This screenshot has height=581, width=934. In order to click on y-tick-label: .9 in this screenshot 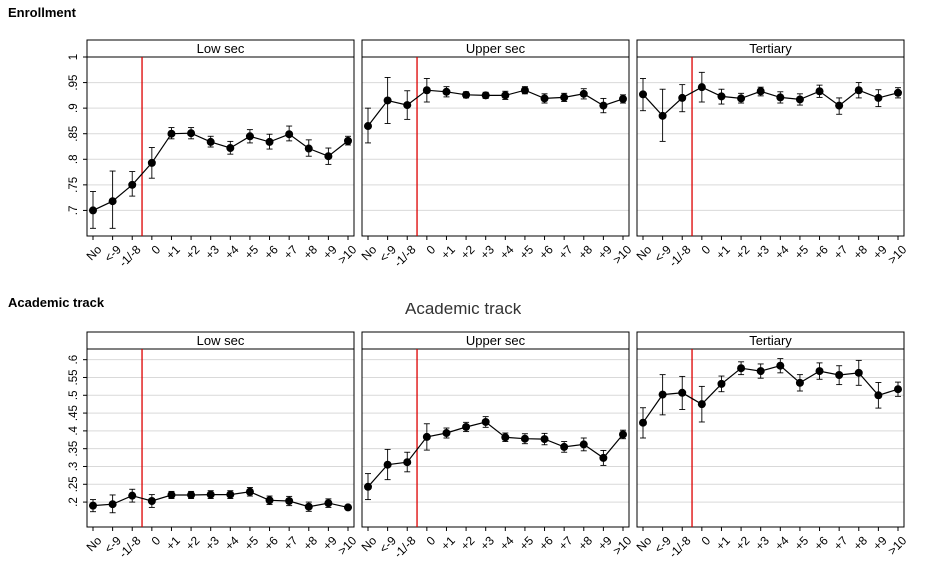, I will do `click(74, 108)`.